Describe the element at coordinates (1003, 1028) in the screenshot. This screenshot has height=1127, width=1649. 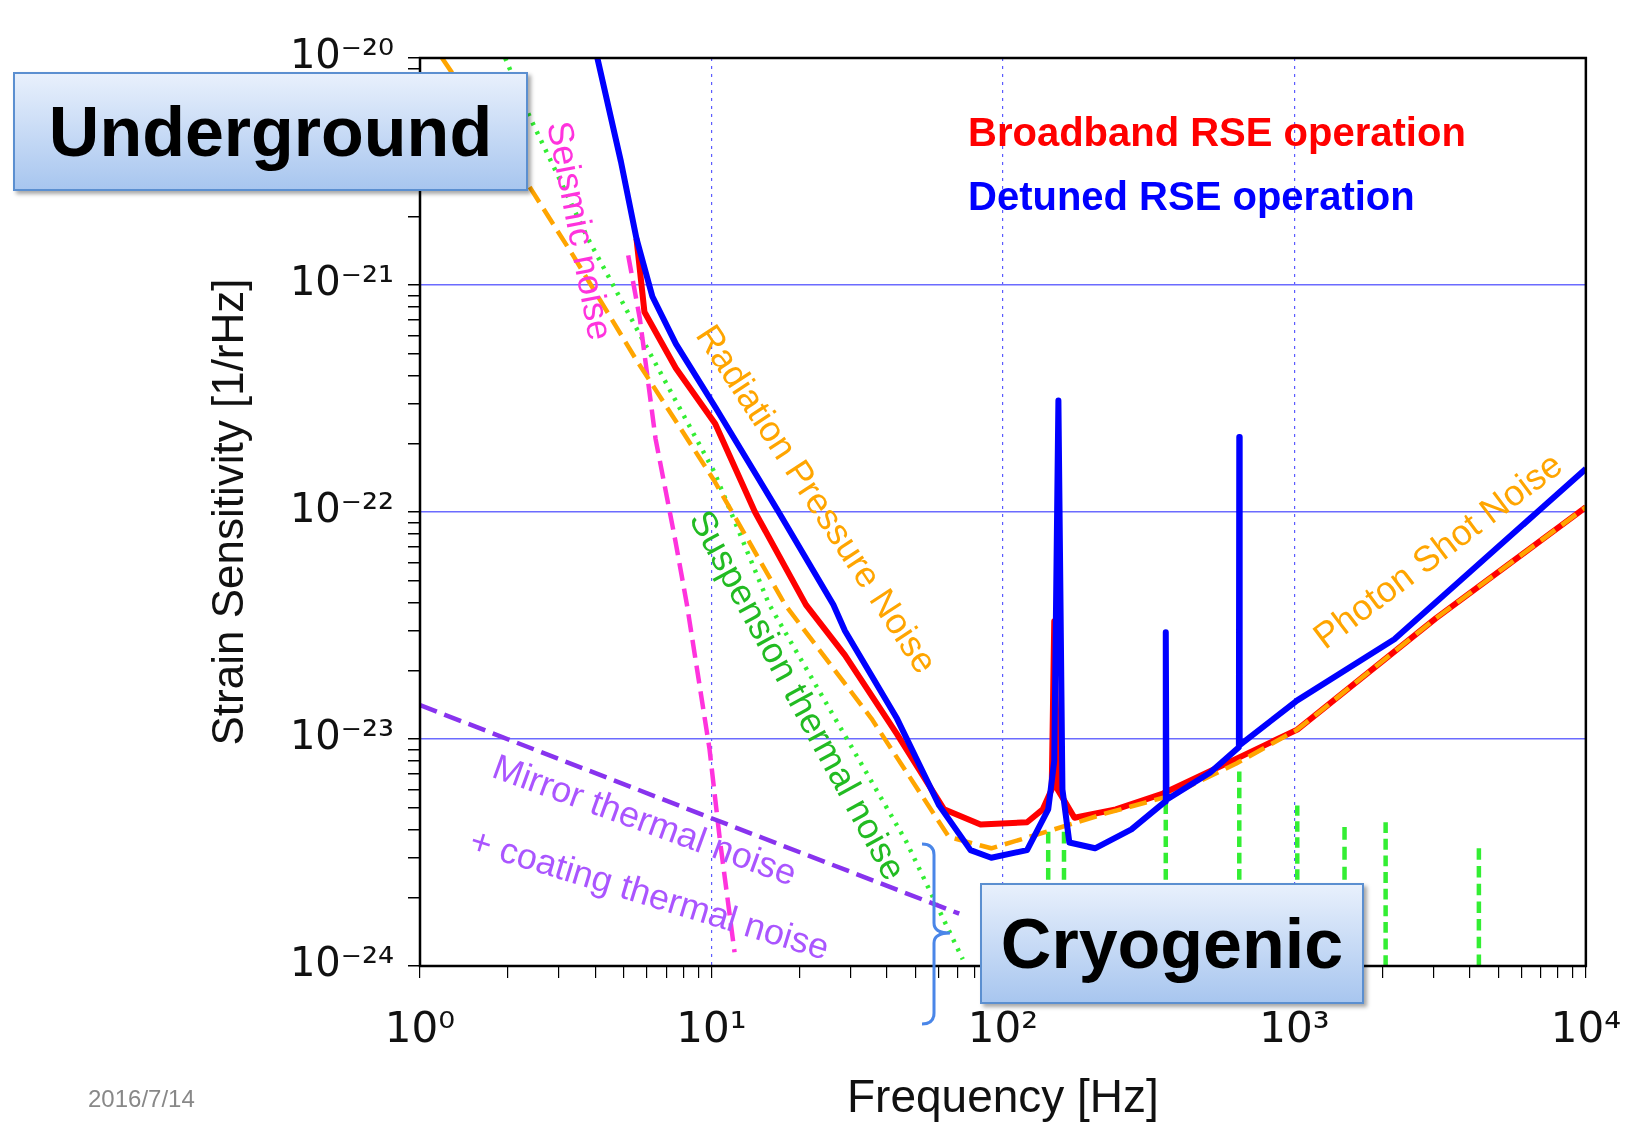
I see `x-tick-label: 10²` at that location.